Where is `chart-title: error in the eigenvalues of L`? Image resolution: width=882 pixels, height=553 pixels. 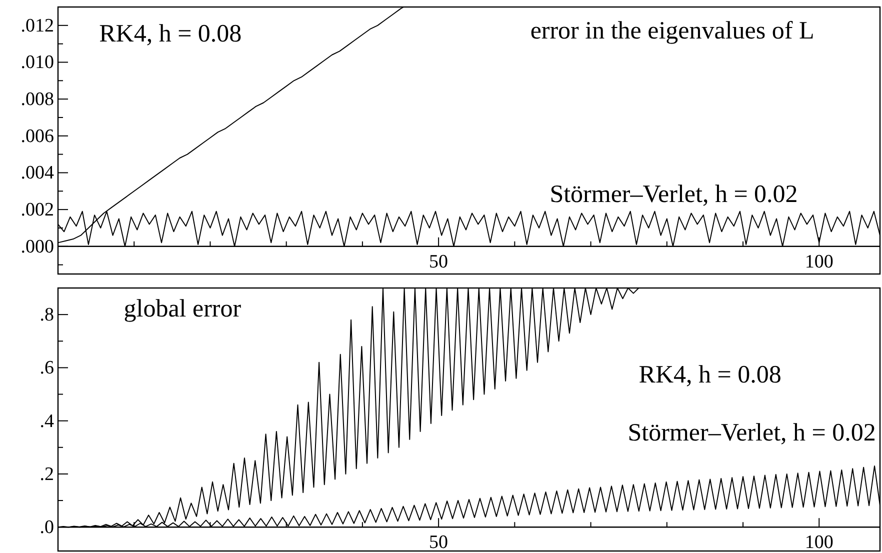 chart-title: error in the eigenvalues of L is located at coordinates (672, 30).